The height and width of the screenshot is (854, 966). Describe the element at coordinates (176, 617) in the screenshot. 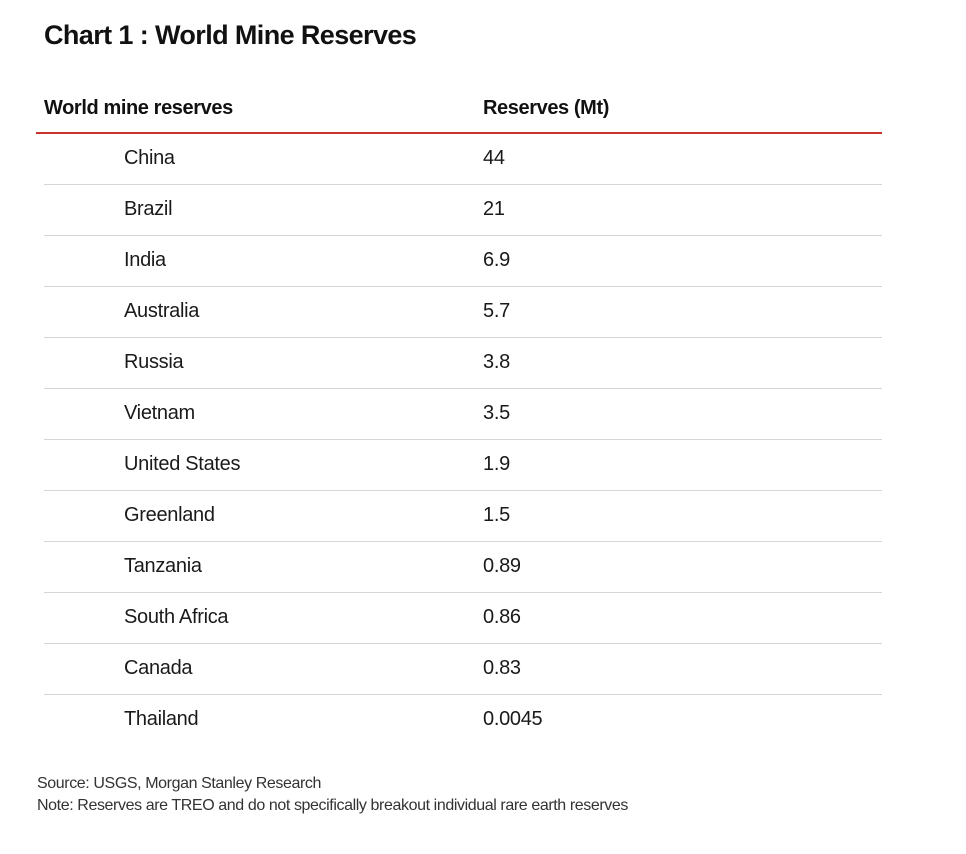

I see `country-cell: South Africa` at that location.